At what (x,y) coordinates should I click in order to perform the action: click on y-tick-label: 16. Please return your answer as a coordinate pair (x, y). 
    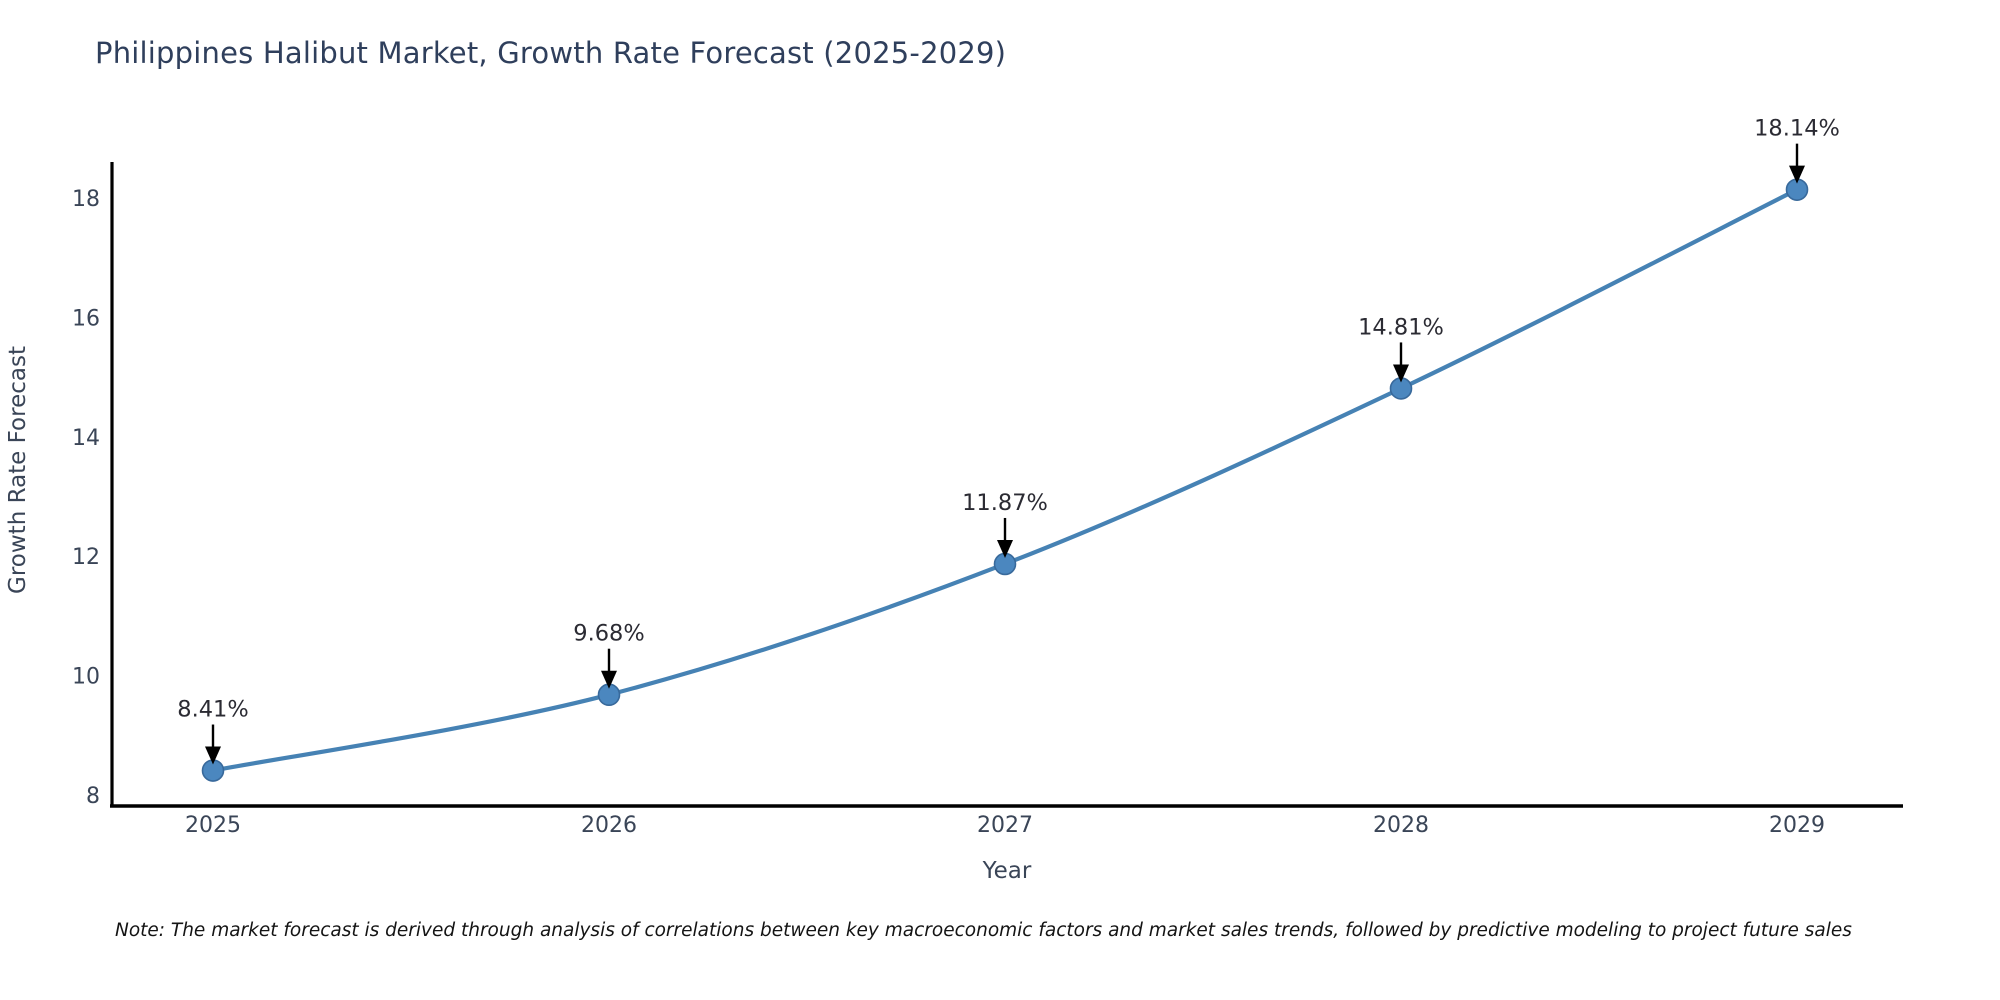
    Looking at the image, I should click on (86, 318).